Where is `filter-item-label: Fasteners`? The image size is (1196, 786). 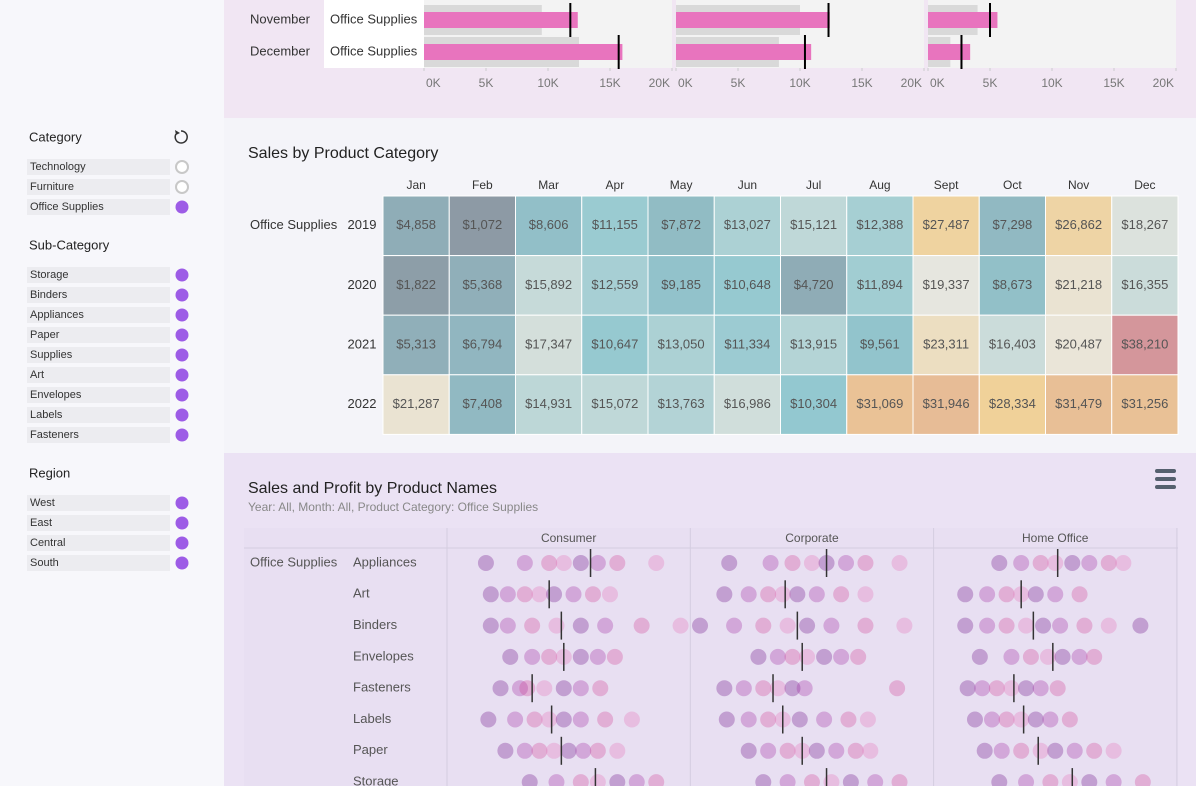
filter-item-label: Fasteners is located at coordinates (54, 435).